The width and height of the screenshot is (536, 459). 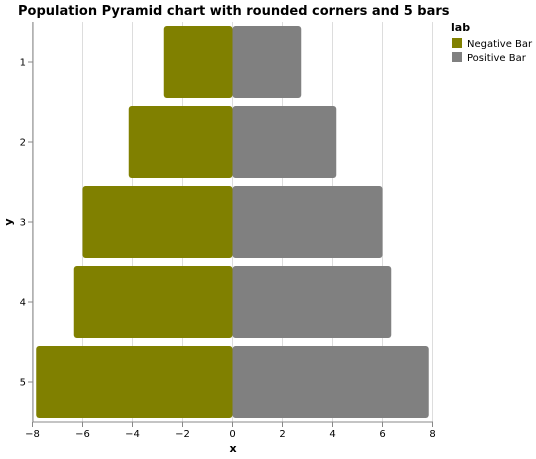 What do you see at coordinates (23, 303) in the screenshot?
I see `y-tick-label: 4` at bounding box center [23, 303].